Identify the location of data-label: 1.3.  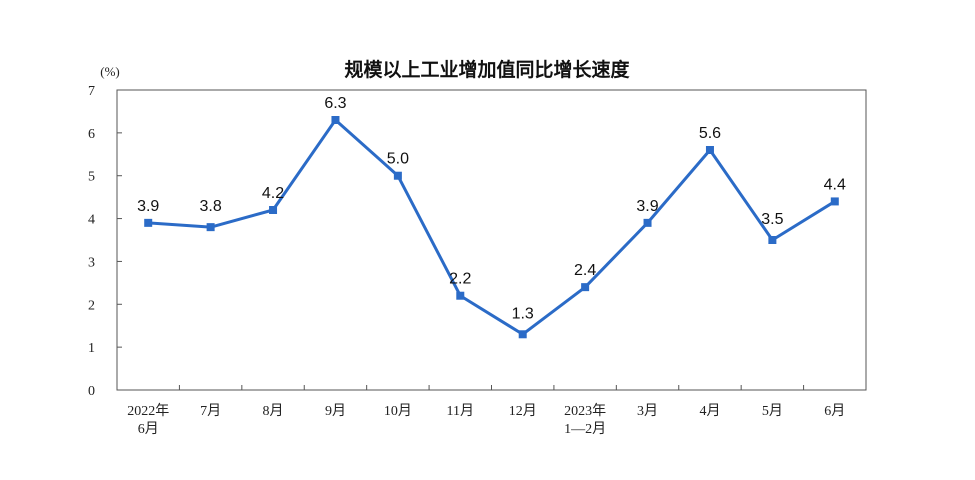
(523, 313).